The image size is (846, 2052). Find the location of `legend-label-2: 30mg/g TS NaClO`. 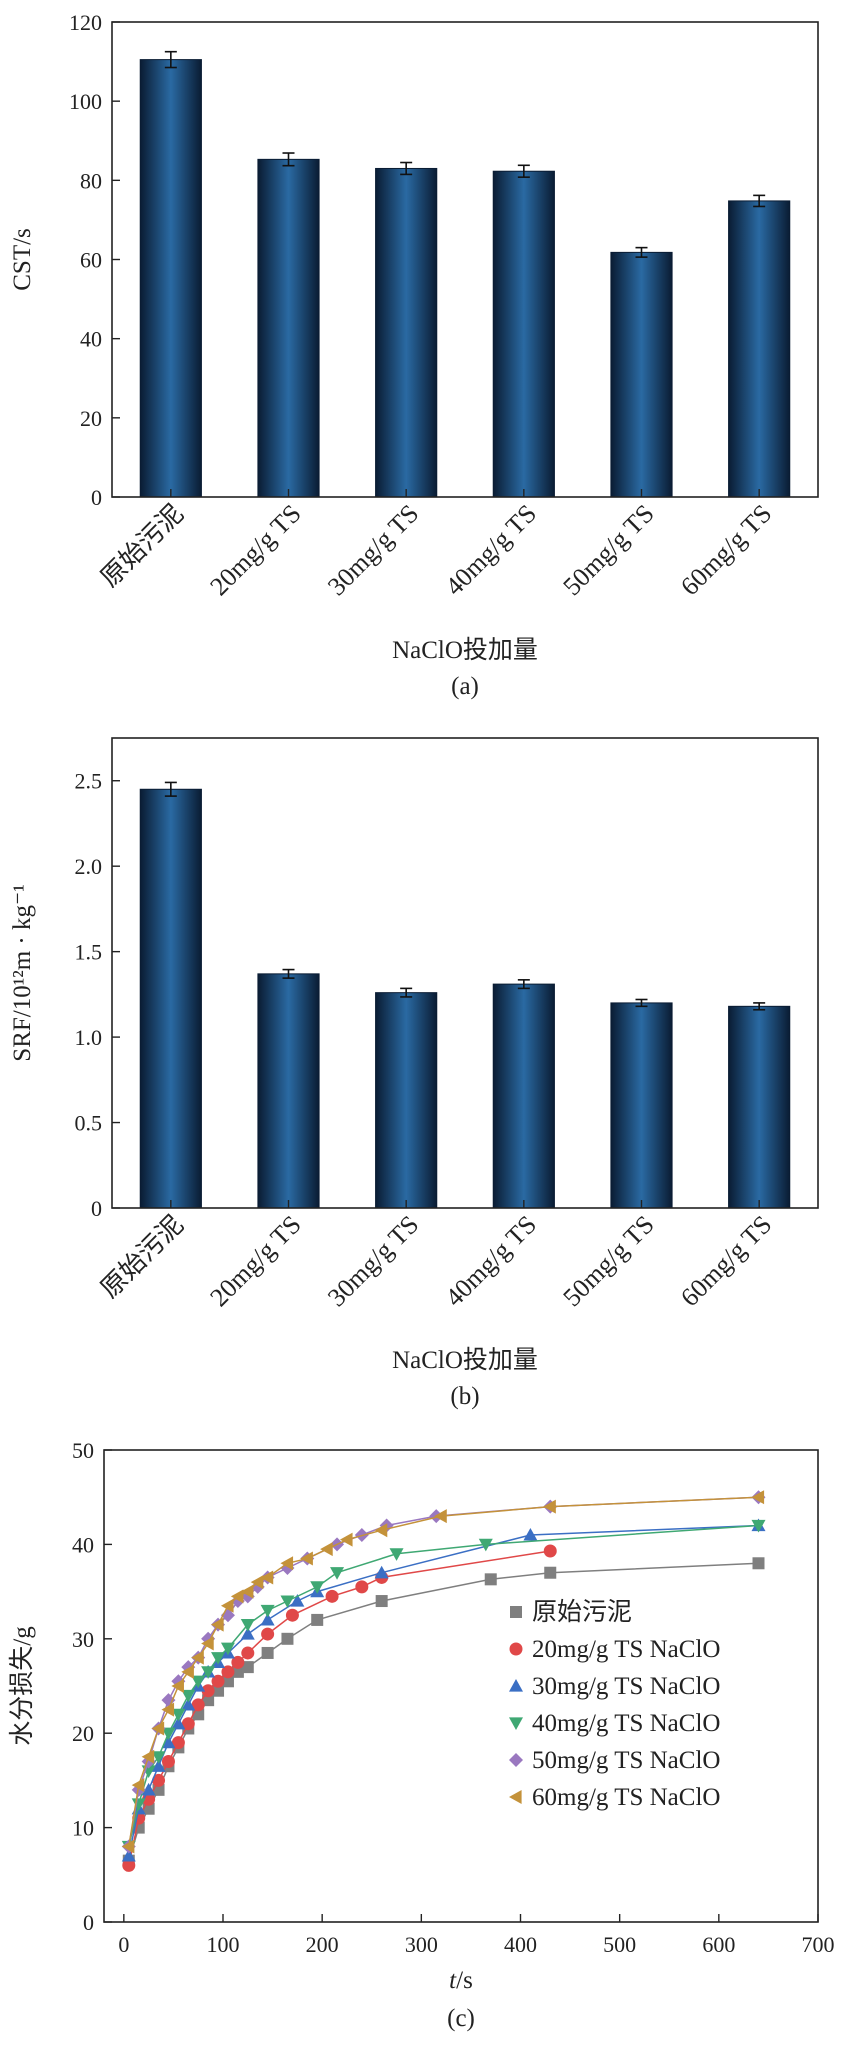

legend-label-2: 30mg/g TS NaClO is located at coordinates (626, 1686).